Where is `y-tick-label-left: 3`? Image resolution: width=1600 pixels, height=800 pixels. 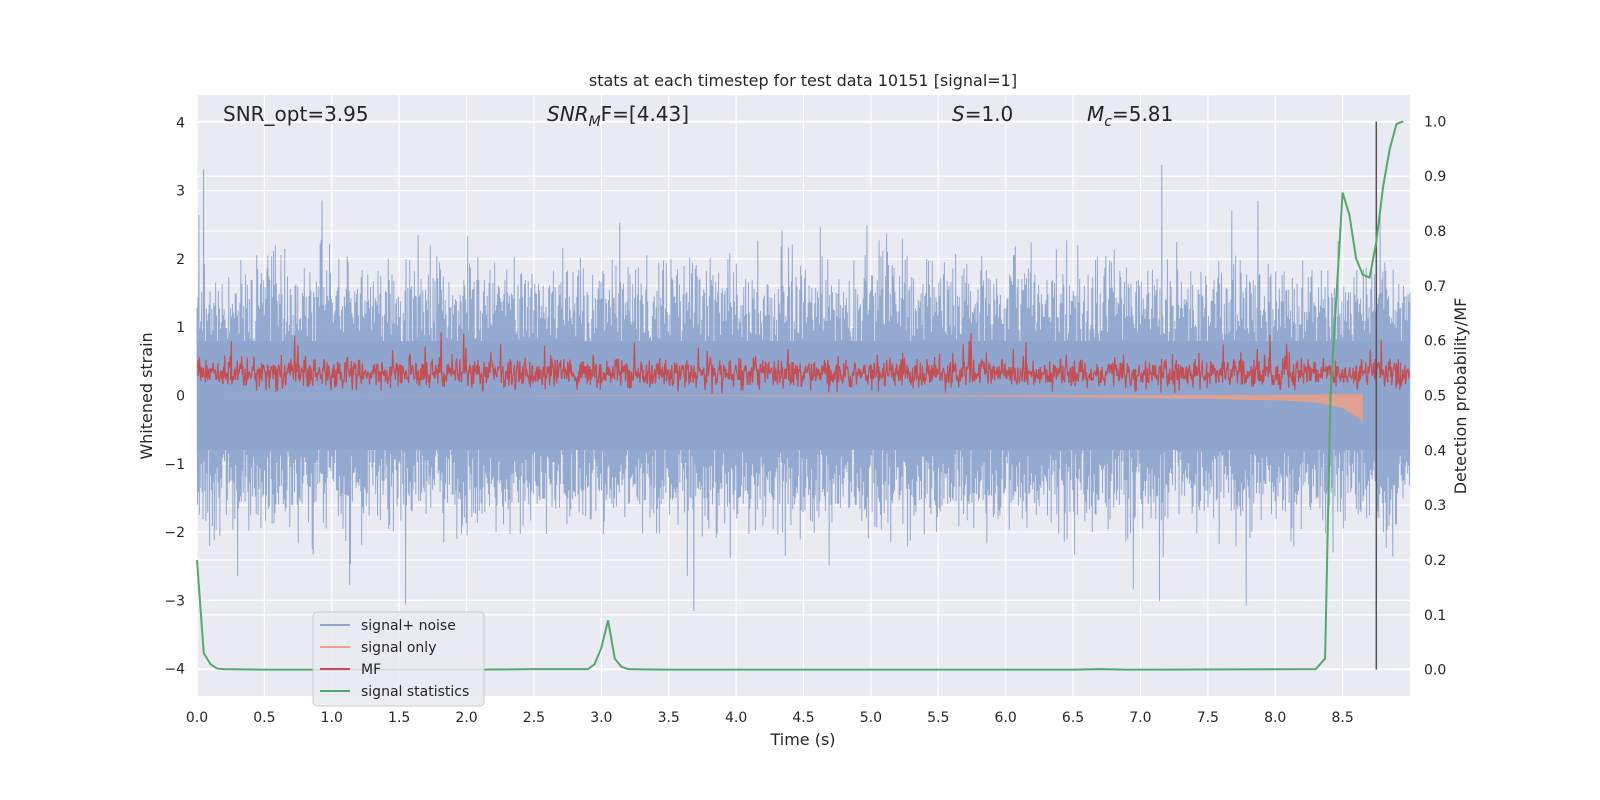 y-tick-label-left: 3 is located at coordinates (180, 192).